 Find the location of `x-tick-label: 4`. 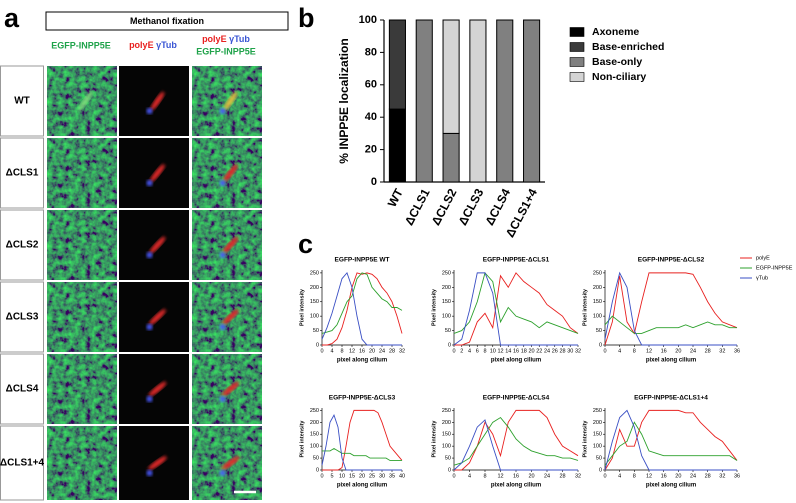

x-tick-label: 4 is located at coordinates (619, 351).